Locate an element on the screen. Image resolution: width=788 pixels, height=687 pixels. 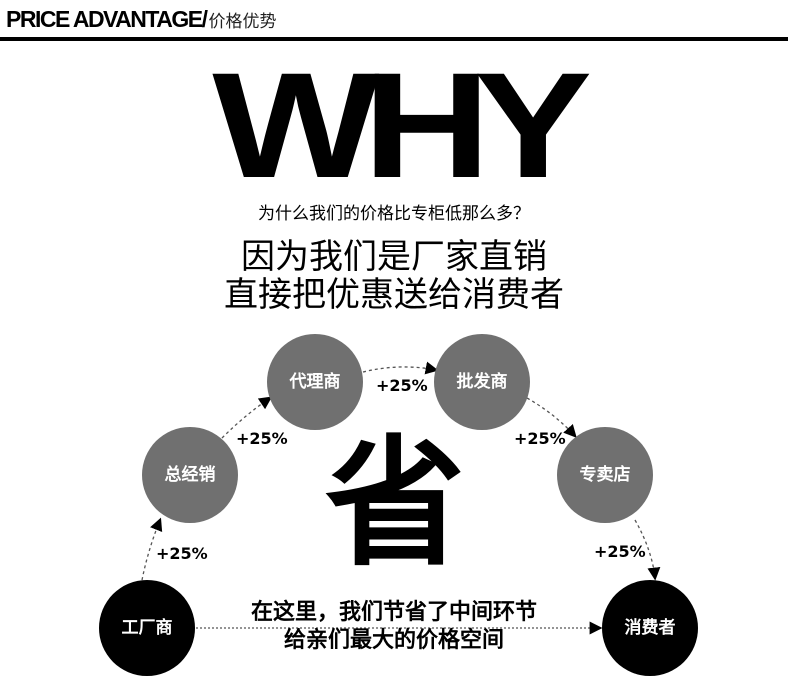
arrow-wholesaler-store is located at coordinates (551, 417).